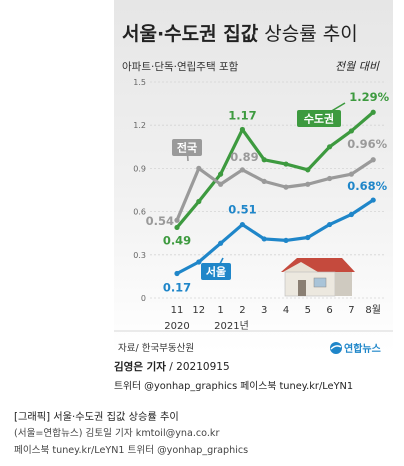  I want to click on data-label: 1.17, so click(242, 116).